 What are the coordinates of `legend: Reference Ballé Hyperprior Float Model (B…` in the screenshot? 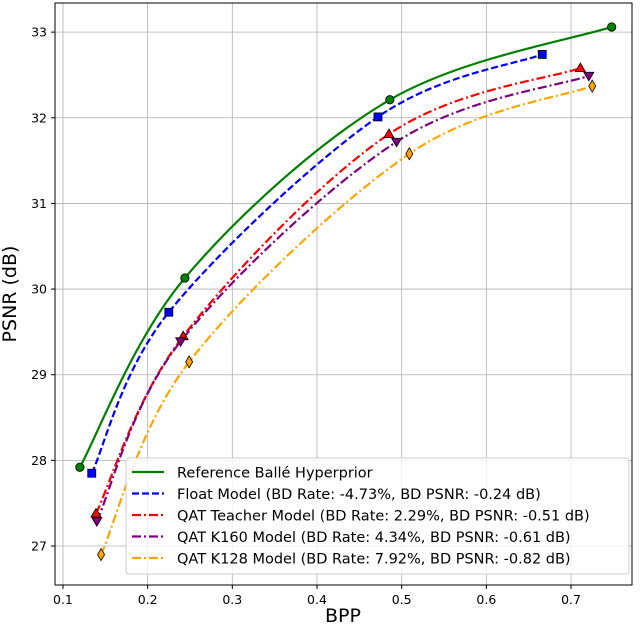 It's located at (377, 516).